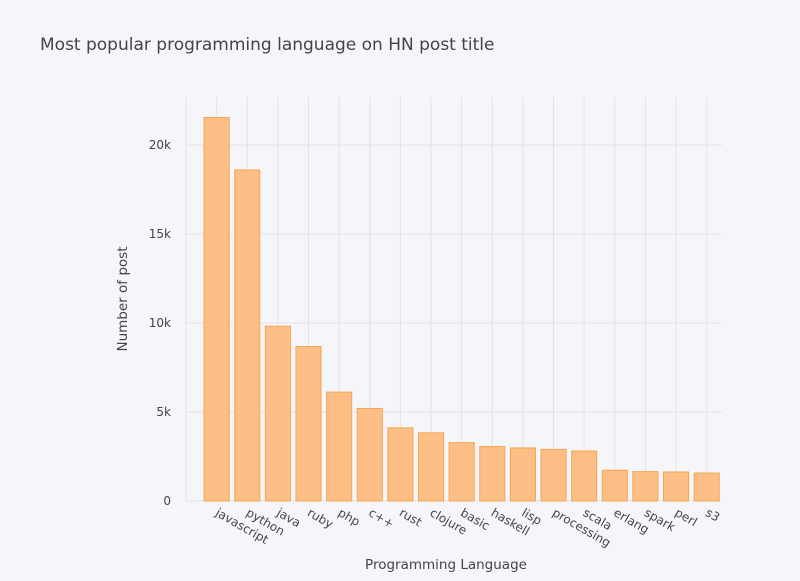 The height and width of the screenshot is (581, 800). I want to click on bar-spark, so click(645, 486).